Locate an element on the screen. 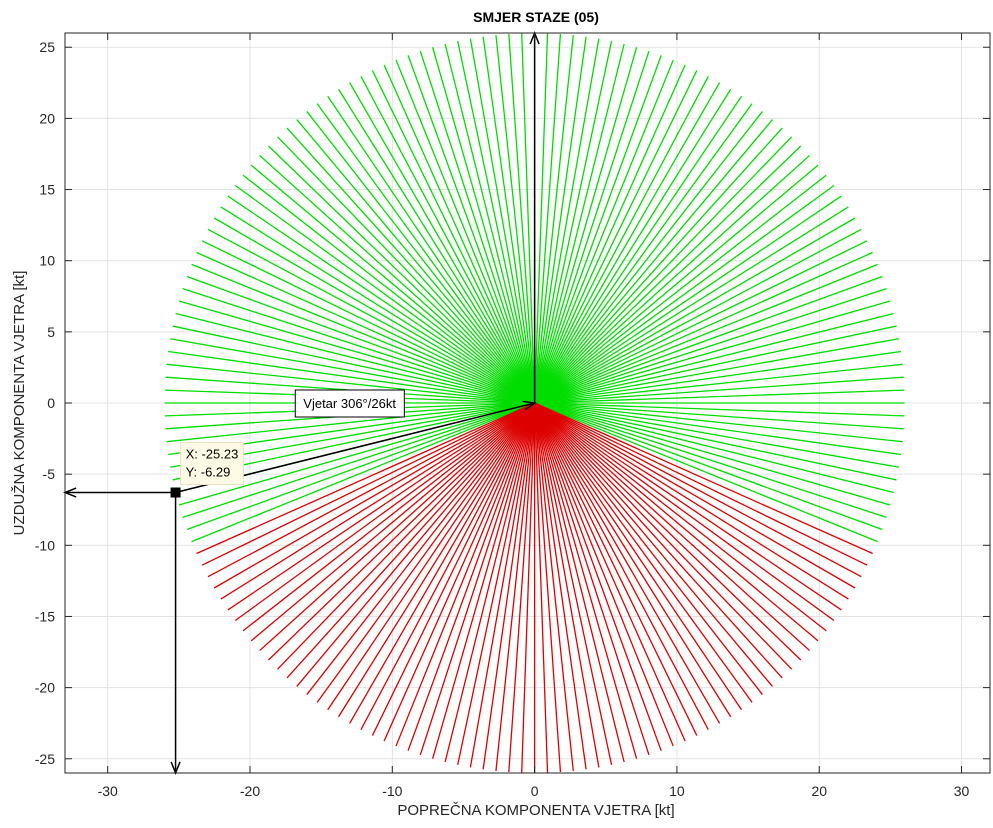 Image resolution: width=993 pixels, height=828 pixels. y-tick-label: 10 is located at coordinates (47, 261).